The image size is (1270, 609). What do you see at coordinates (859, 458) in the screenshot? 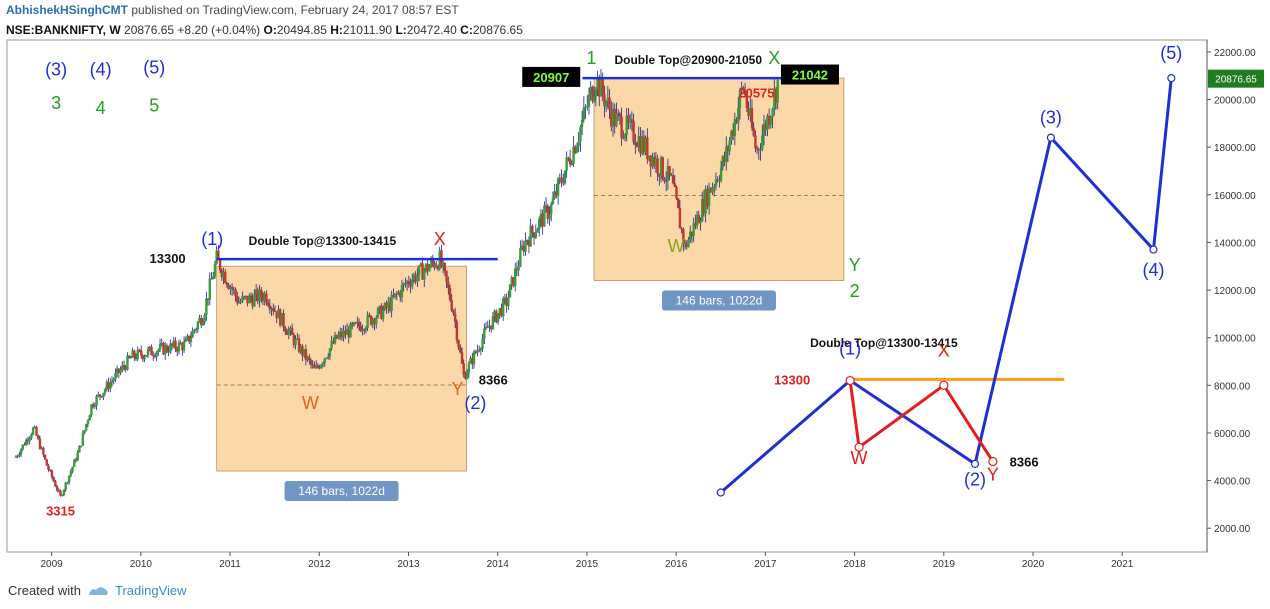
I see `wave-label: W` at bounding box center [859, 458].